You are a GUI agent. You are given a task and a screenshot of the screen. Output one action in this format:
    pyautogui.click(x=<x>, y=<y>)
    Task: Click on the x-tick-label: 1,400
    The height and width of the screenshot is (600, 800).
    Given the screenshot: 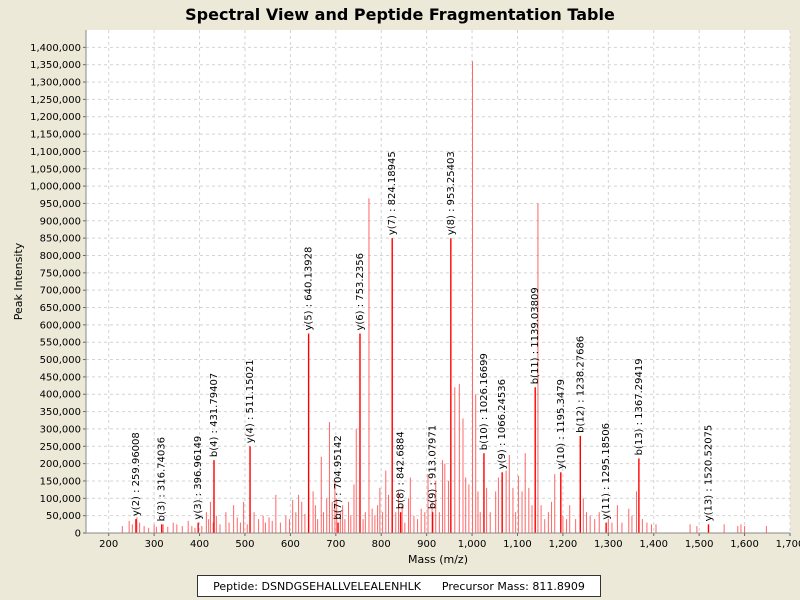 What is the action you would take?
    pyautogui.click(x=653, y=544)
    